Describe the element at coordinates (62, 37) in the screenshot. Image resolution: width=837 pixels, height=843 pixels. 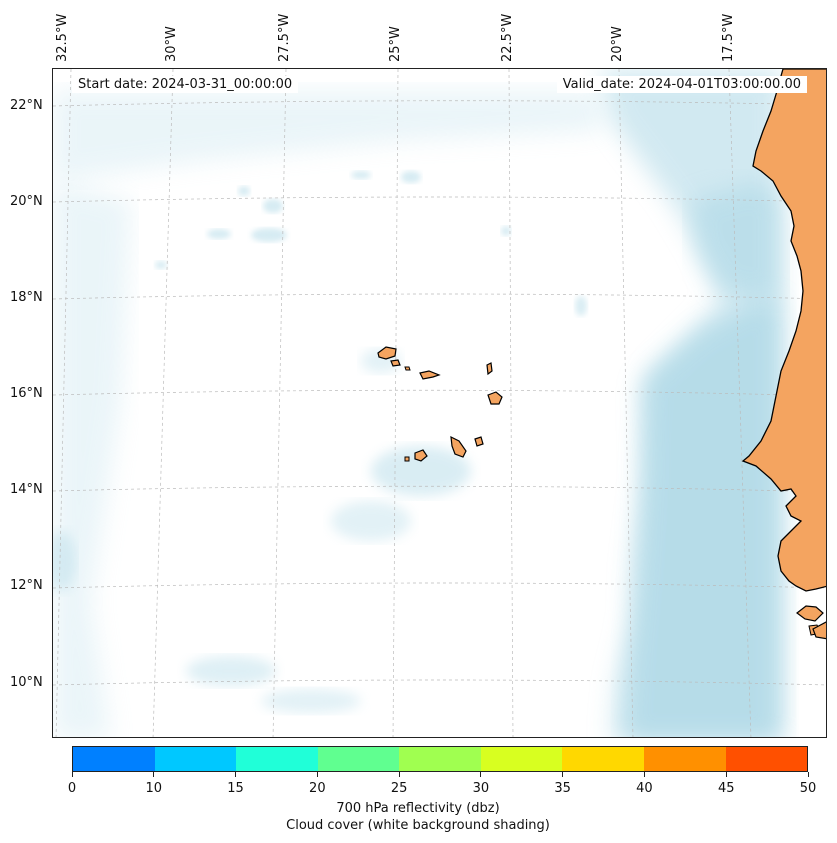
I see `lon-label-32-5w: 32.5°W` at that location.